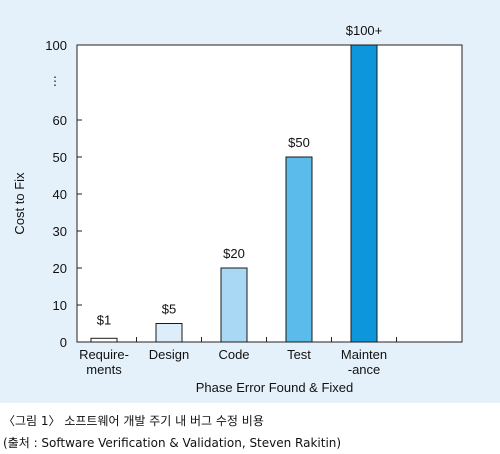 This screenshot has height=454, width=500. What do you see at coordinates (234, 253) in the screenshot?
I see `data-label: $20` at bounding box center [234, 253].